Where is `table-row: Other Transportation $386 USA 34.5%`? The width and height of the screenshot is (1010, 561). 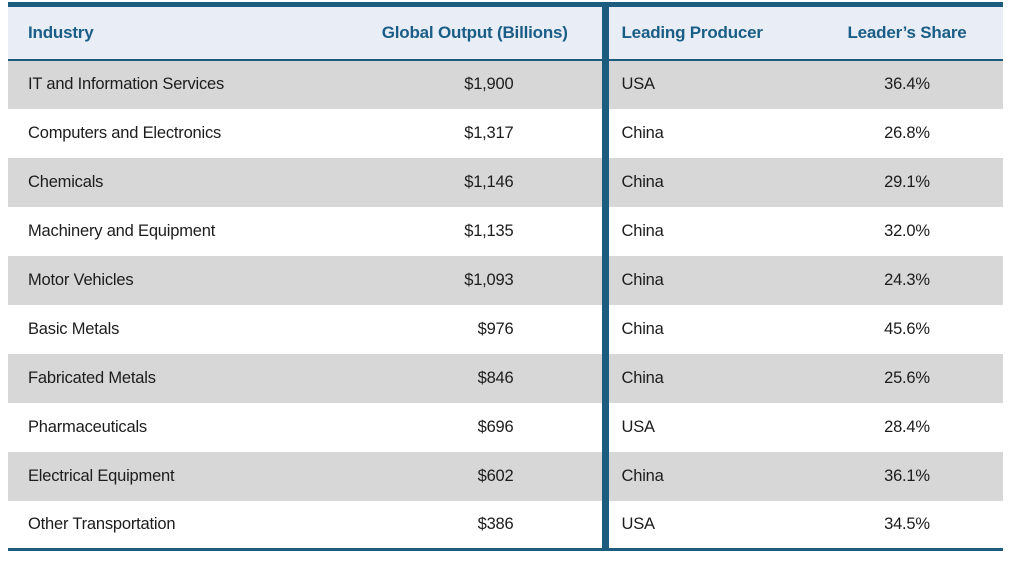
table-row: Other Transportation $386 USA 34.5% is located at coordinates (505, 525).